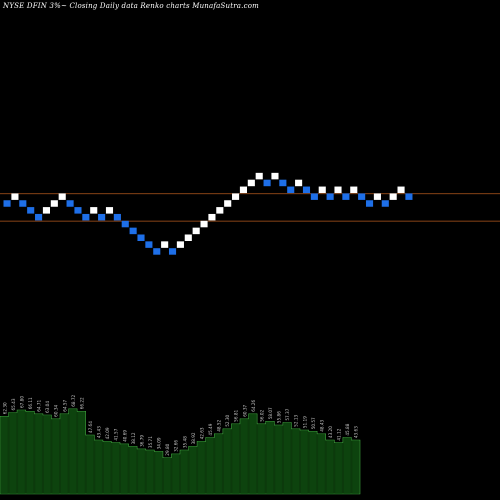 This screenshot has width=500, height=500. Describe the element at coordinates (39, 405) in the screenshot. I see `volume-label: 64.71` at that location.